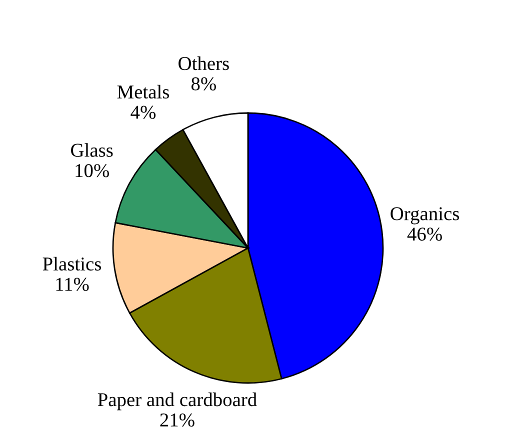  I want to click on slice-label: Glass, so click(92, 150).